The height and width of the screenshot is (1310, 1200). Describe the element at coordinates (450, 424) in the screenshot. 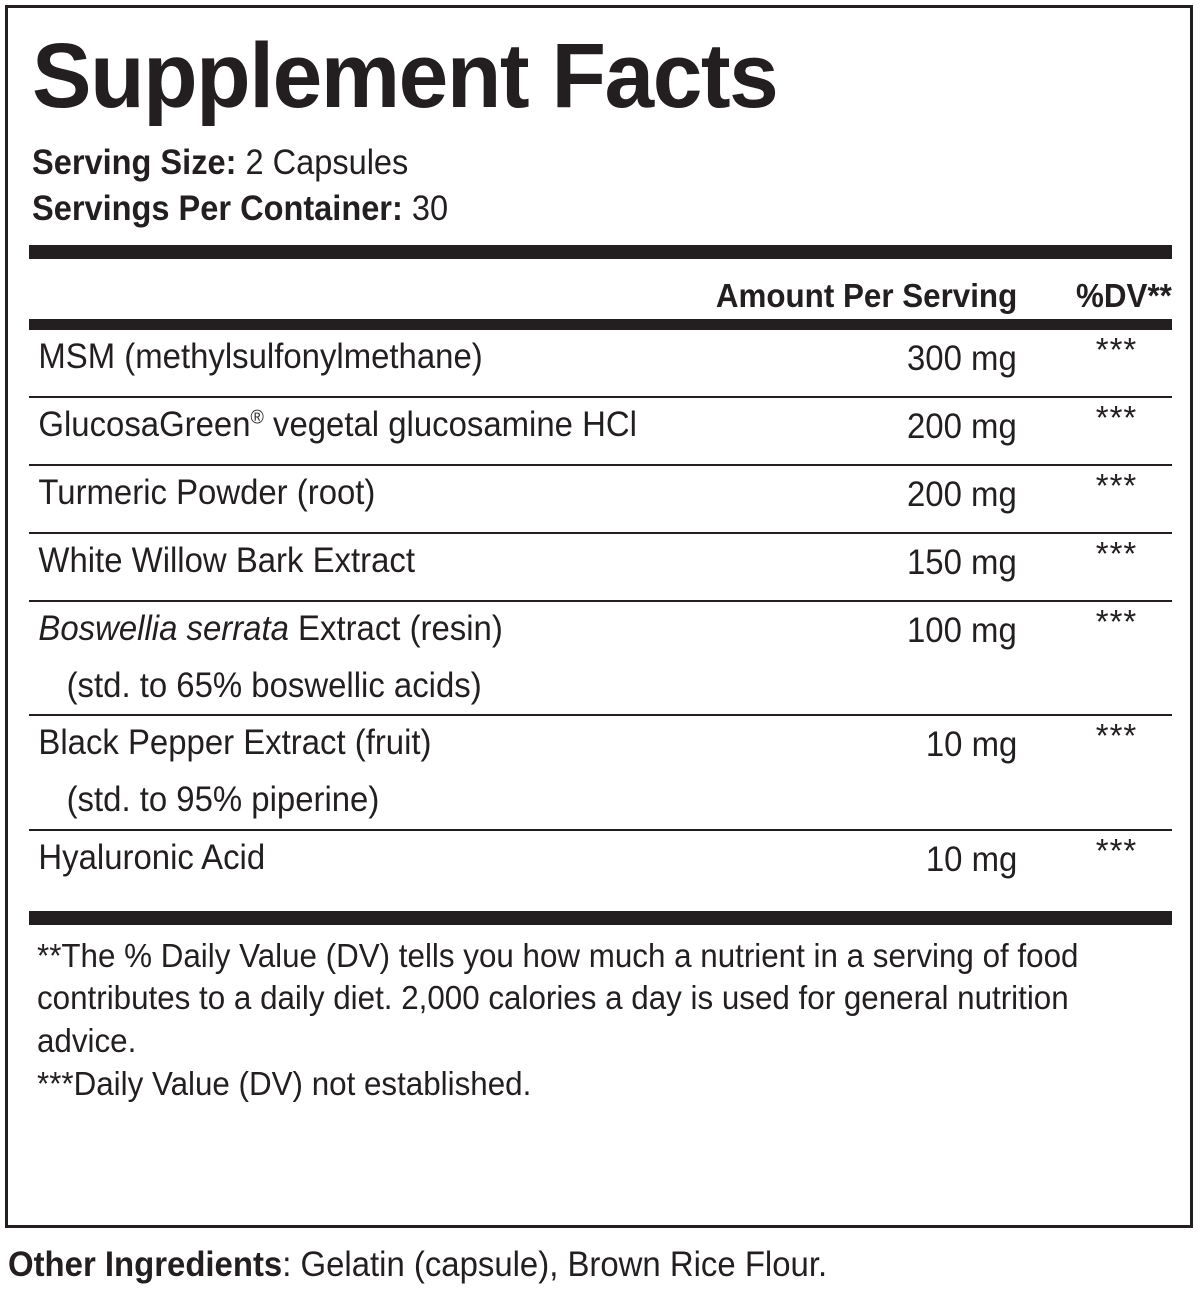

I see `ingredient-name-tail: vegetal glucosamine HCl` at that location.